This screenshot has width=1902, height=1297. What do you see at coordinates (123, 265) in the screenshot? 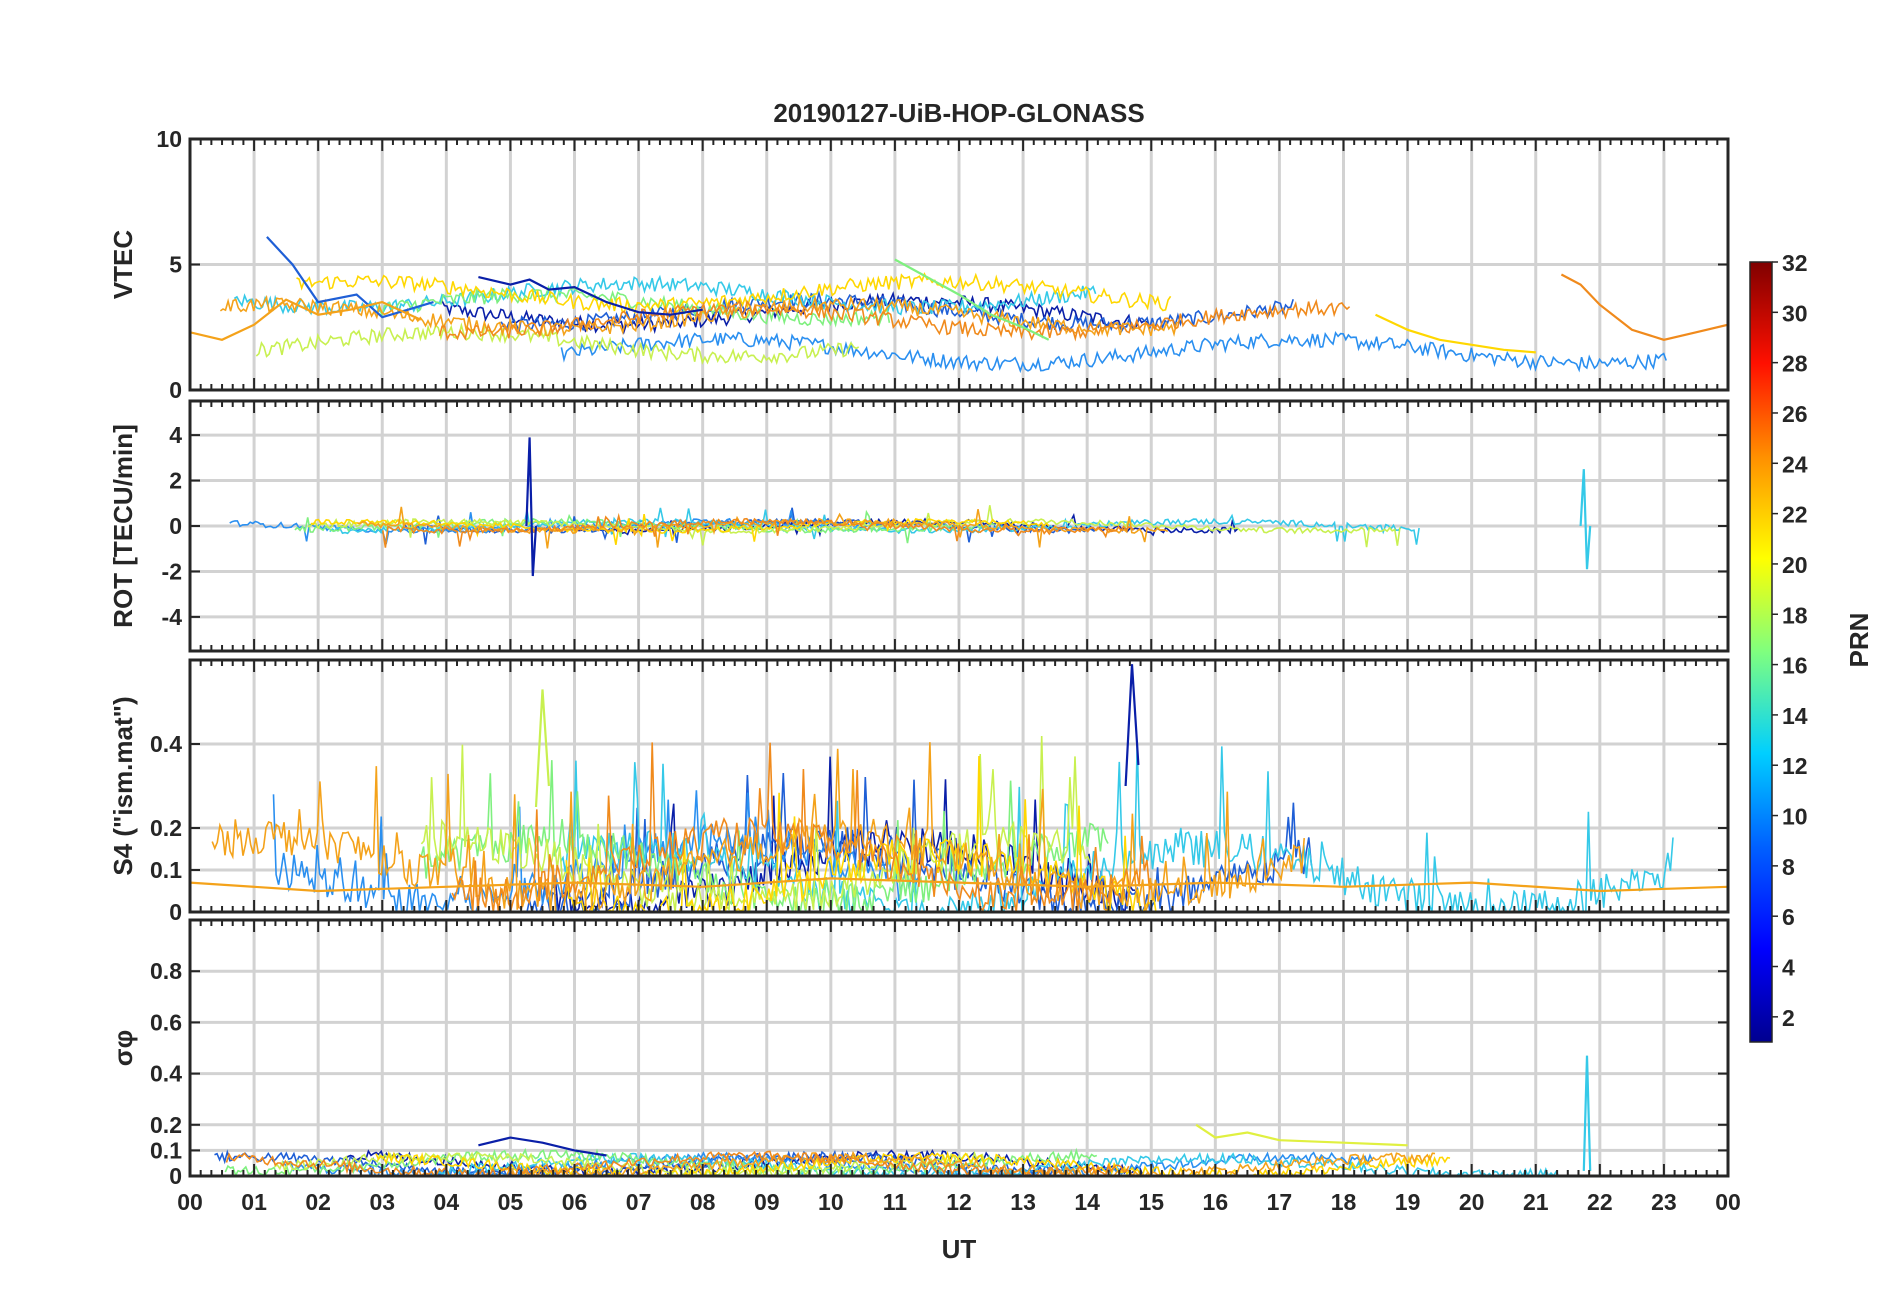
I see `y-axis-label: VTEC` at bounding box center [123, 265].